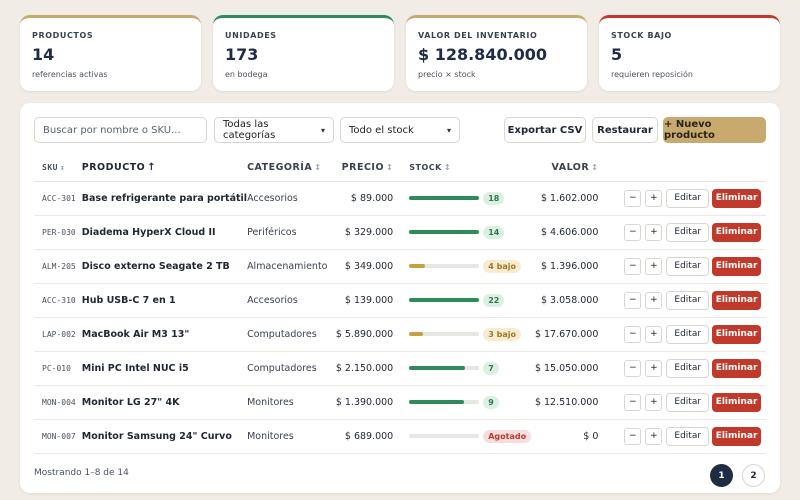 The width and height of the screenshot is (800, 500). What do you see at coordinates (58, 266) in the screenshot?
I see `cell-sku: ALM-205` at bounding box center [58, 266].